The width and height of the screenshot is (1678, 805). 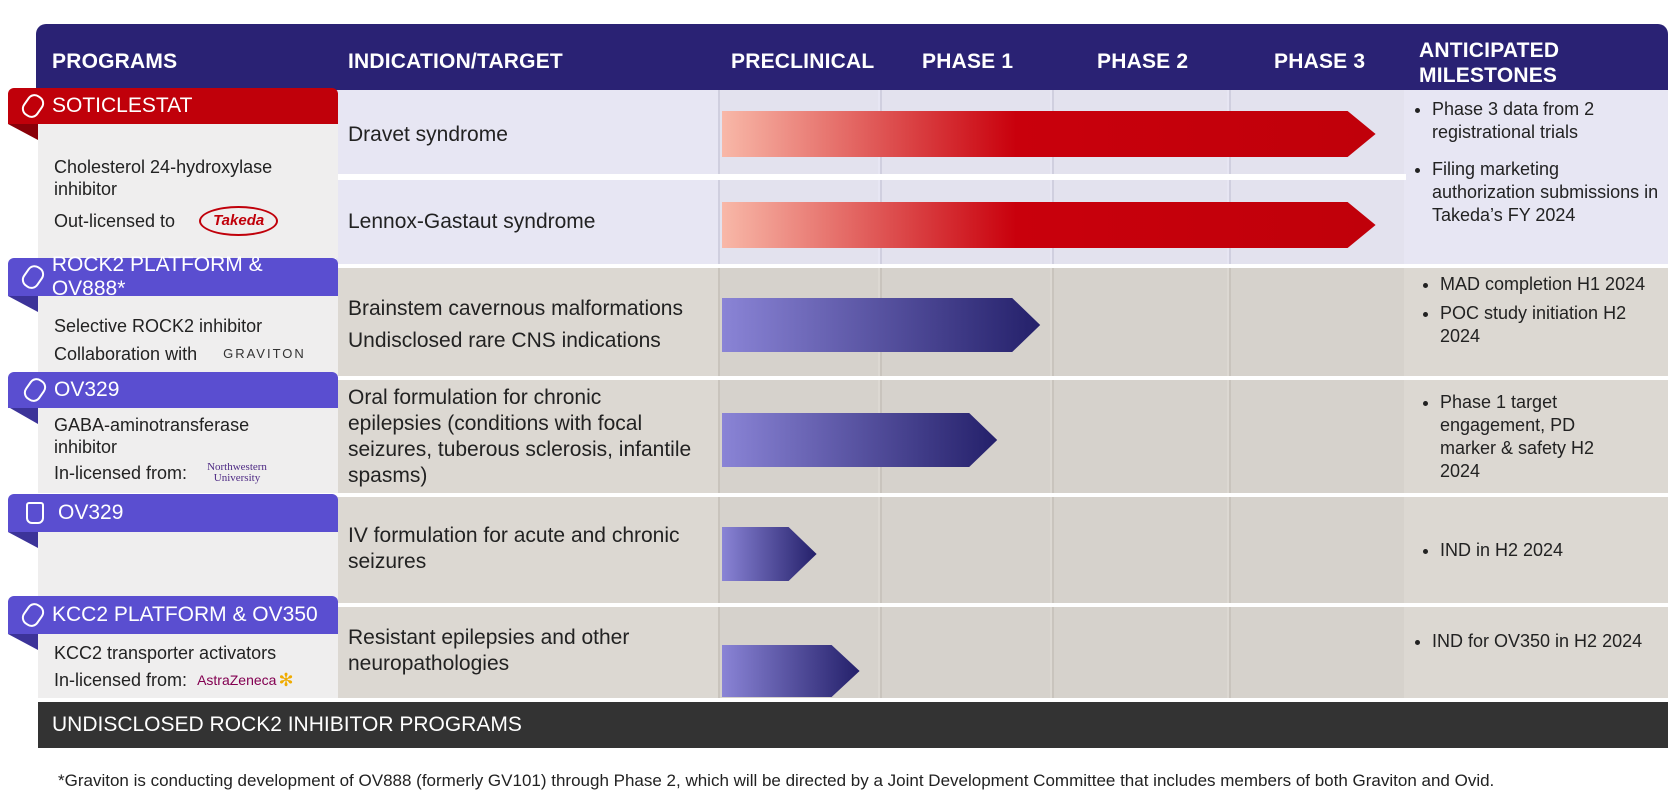 What do you see at coordinates (1320, 61) in the screenshot?
I see `header-phase3: PHASE 3` at bounding box center [1320, 61].